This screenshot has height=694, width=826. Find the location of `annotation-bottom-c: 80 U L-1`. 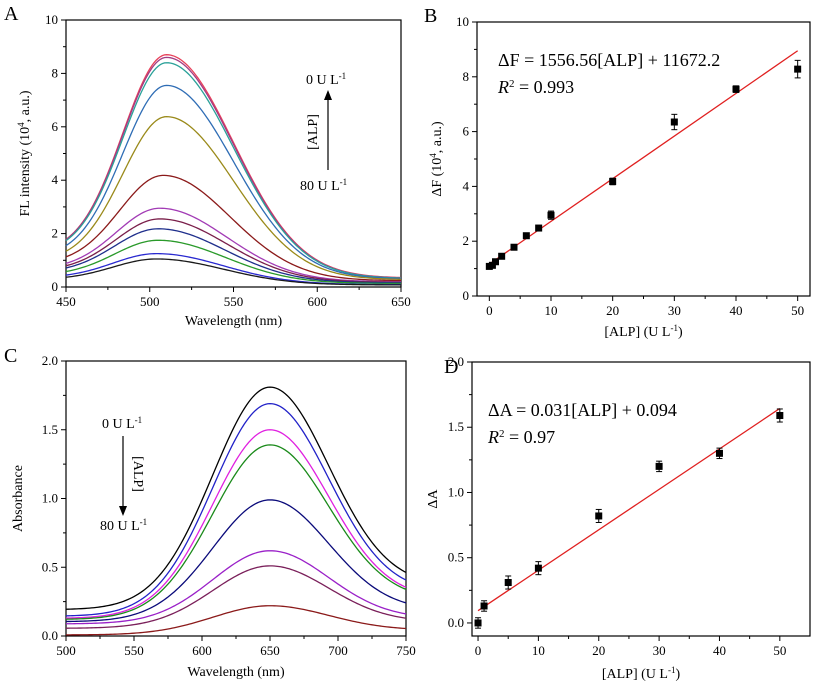

annotation-bottom-c: 80 U L-1 is located at coordinates (123, 525).